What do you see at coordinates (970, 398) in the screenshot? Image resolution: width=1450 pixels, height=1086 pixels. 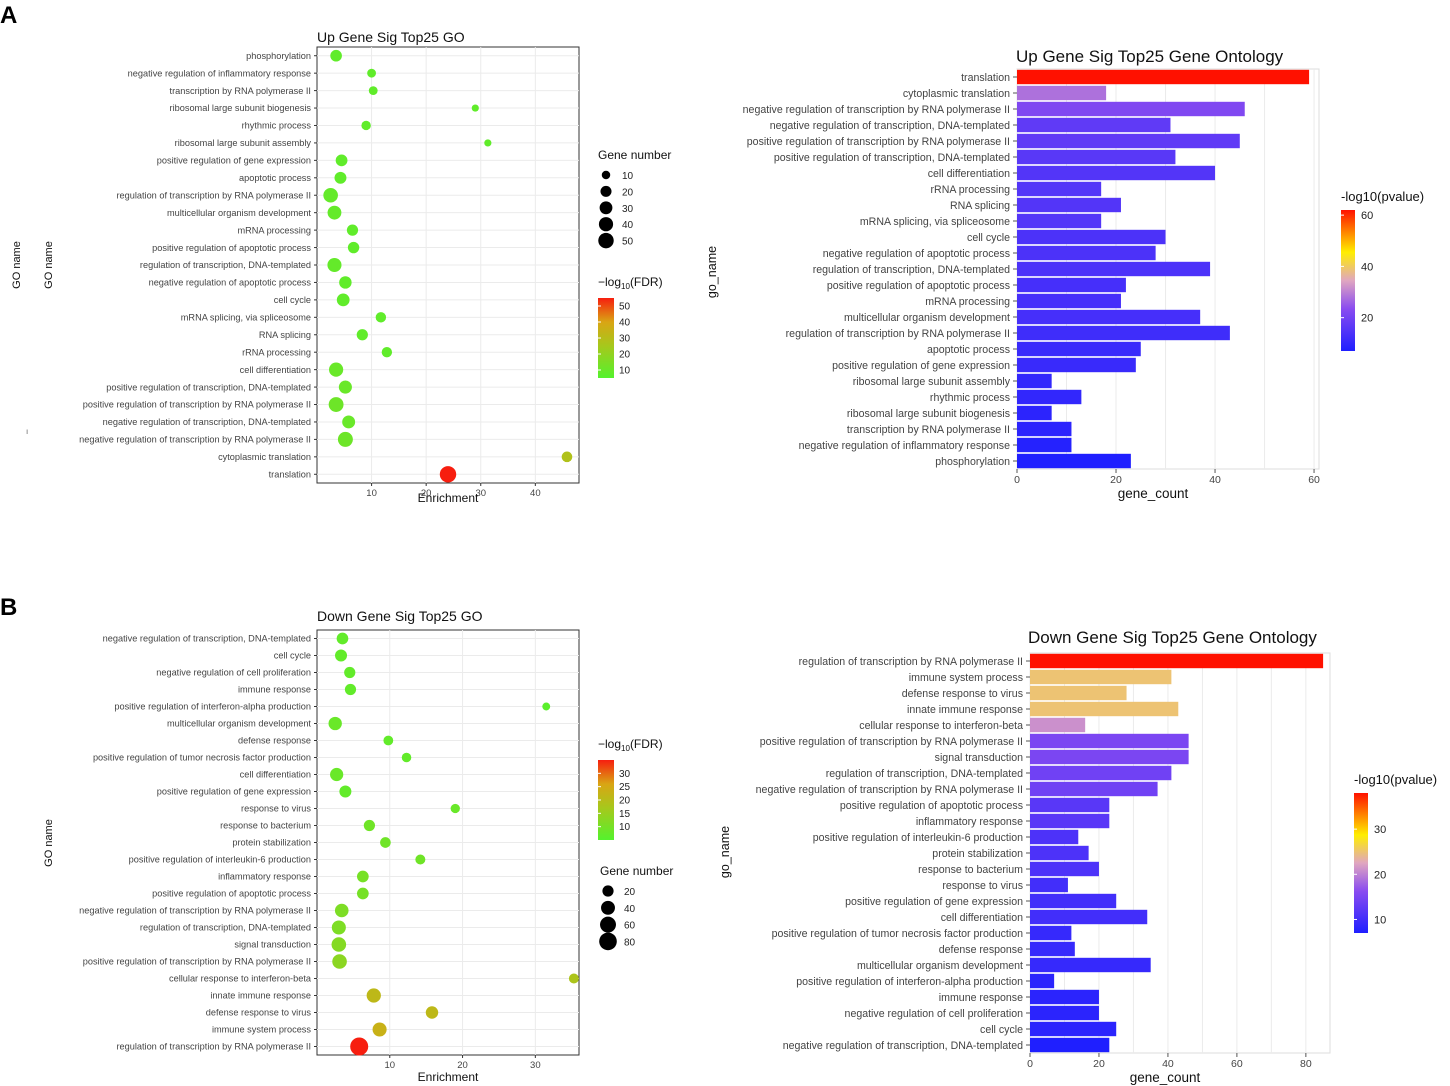 I see `y-tick-label: rhythmic process` at bounding box center [970, 398].